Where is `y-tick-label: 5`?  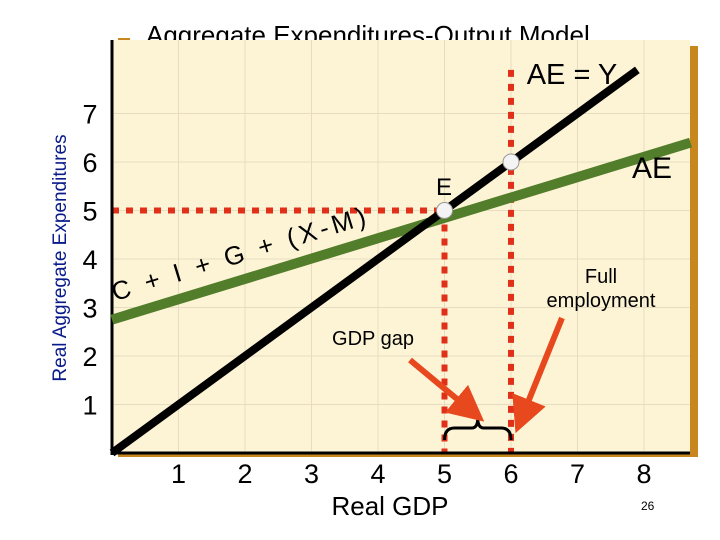
y-tick-label: 5 is located at coordinates (89, 212).